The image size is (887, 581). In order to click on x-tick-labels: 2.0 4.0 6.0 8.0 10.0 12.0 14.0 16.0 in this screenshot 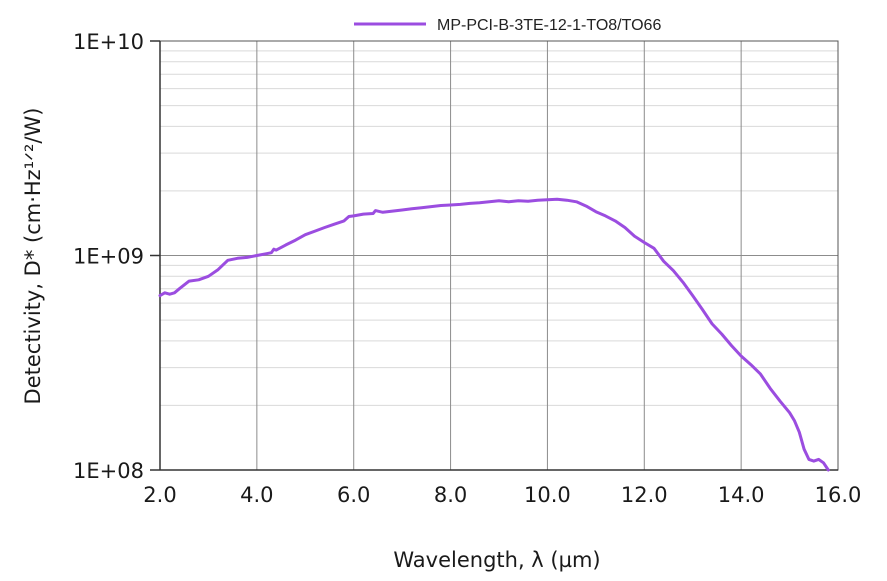, I will do `click(502, 495)`.